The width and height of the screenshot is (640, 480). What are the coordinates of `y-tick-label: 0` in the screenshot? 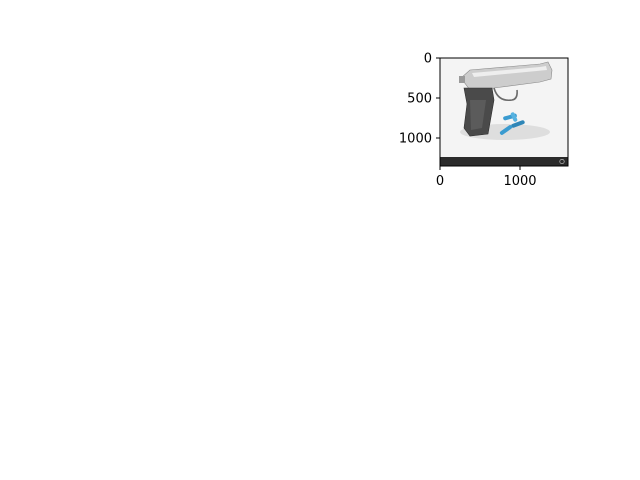 It's located at (428, 59).